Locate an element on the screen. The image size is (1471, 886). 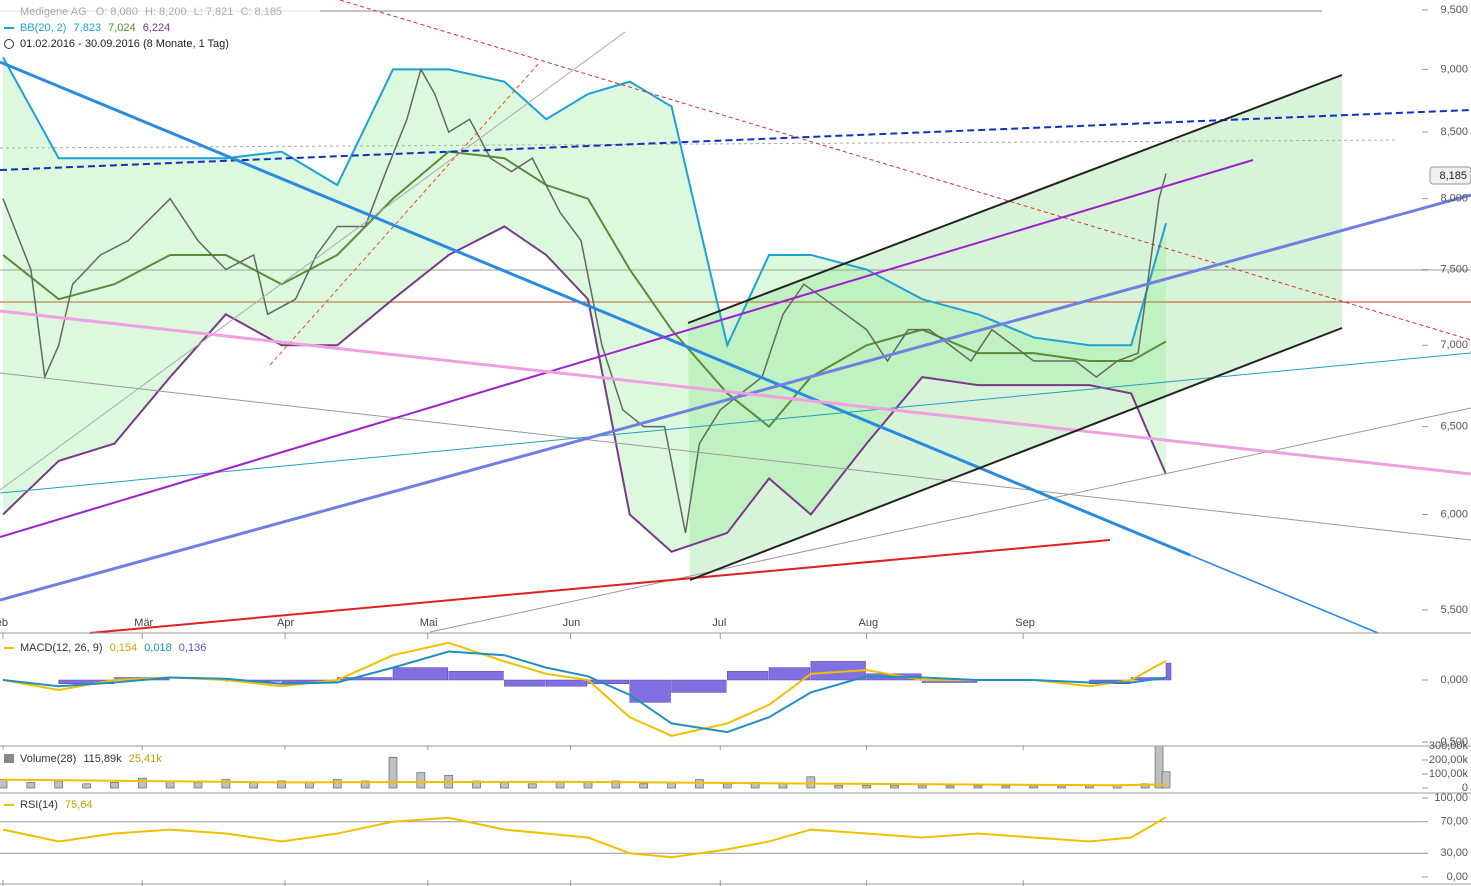
last-price-tag is located at coordinates (1450, 175).